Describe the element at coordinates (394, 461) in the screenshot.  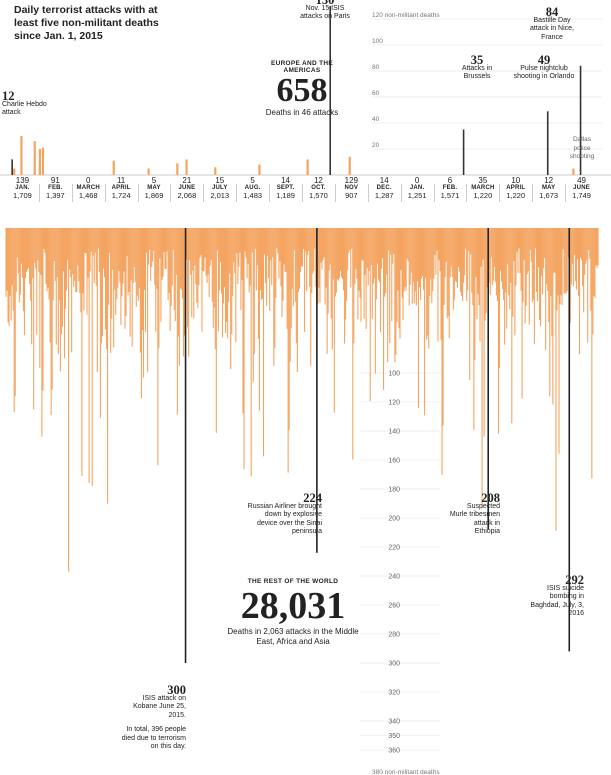
I see `lower-tick-label: 160` at that location.